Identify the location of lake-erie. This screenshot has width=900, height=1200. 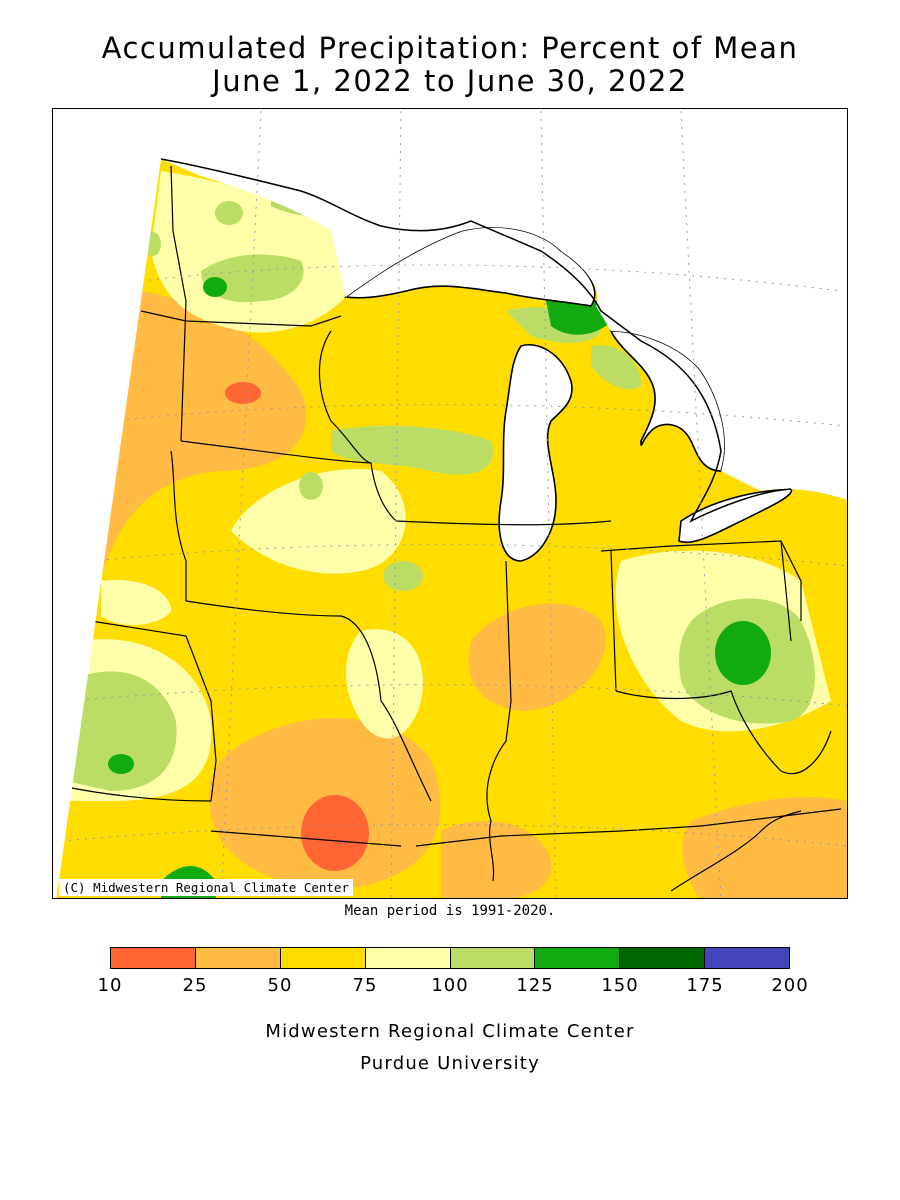
(735, 516).